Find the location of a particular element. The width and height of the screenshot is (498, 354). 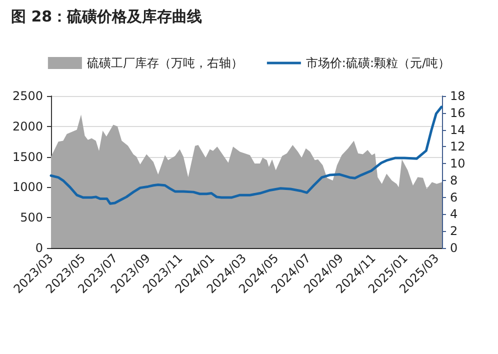

y2-tick-label: 8 is located at coordinates (454, 180).